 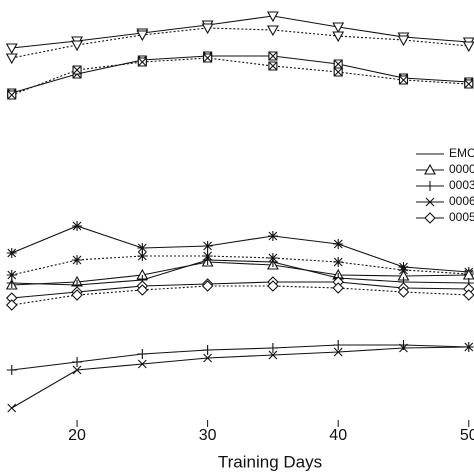 I want to click on x-tick-label: 50, so click(x=467, y=435).